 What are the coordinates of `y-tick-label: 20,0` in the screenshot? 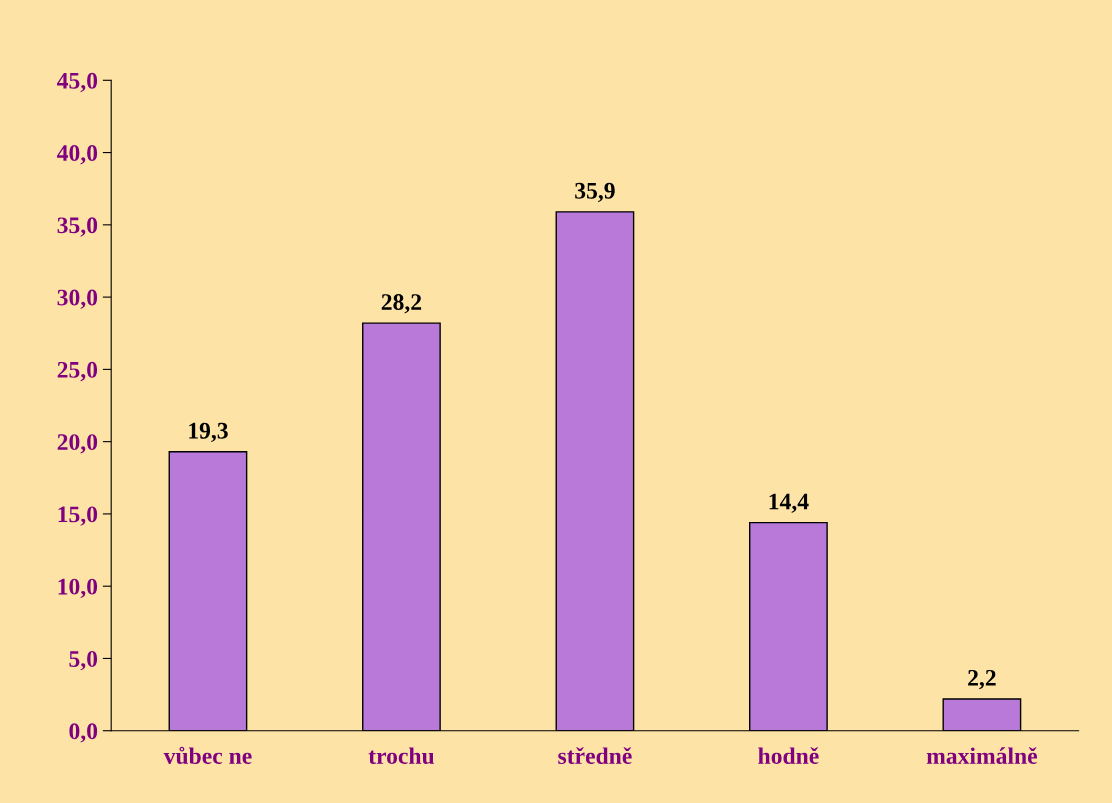 It's located at (77, 444).